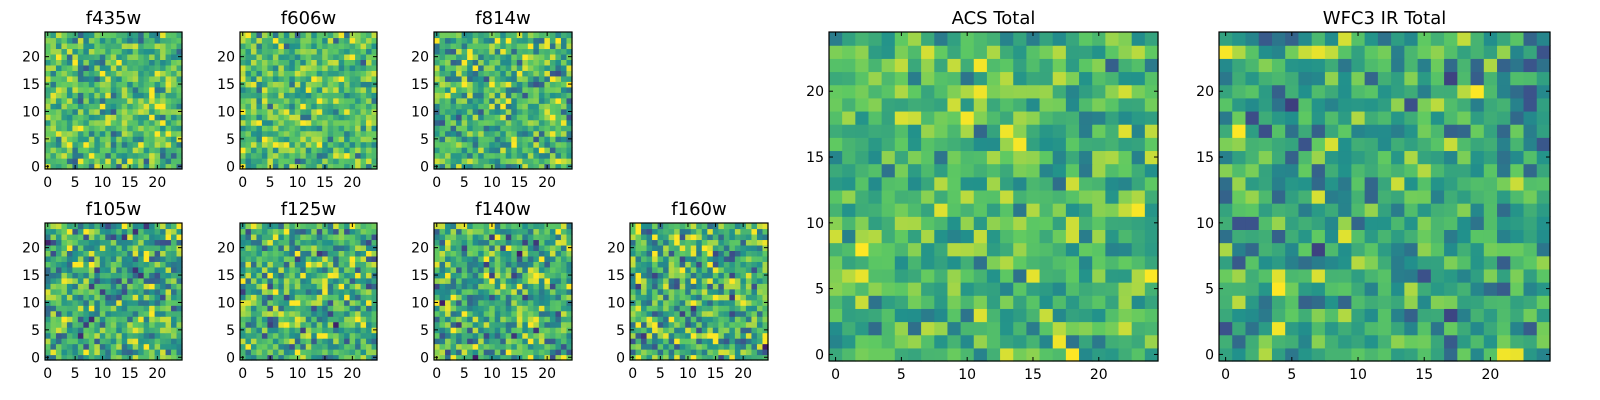 Image resolution: width=1600 pixels, height=400 pixels. I want to click on y-tick-label: 10, so click(226, 303).